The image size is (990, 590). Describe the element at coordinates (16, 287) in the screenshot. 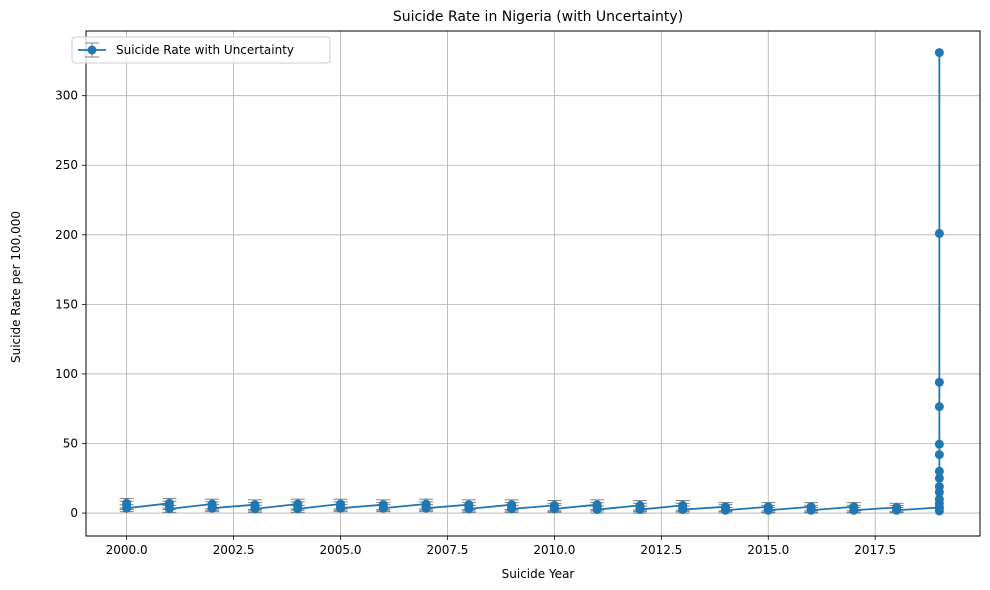

I see `y-axis-label: Suicide Rate per 100,000` at that location.